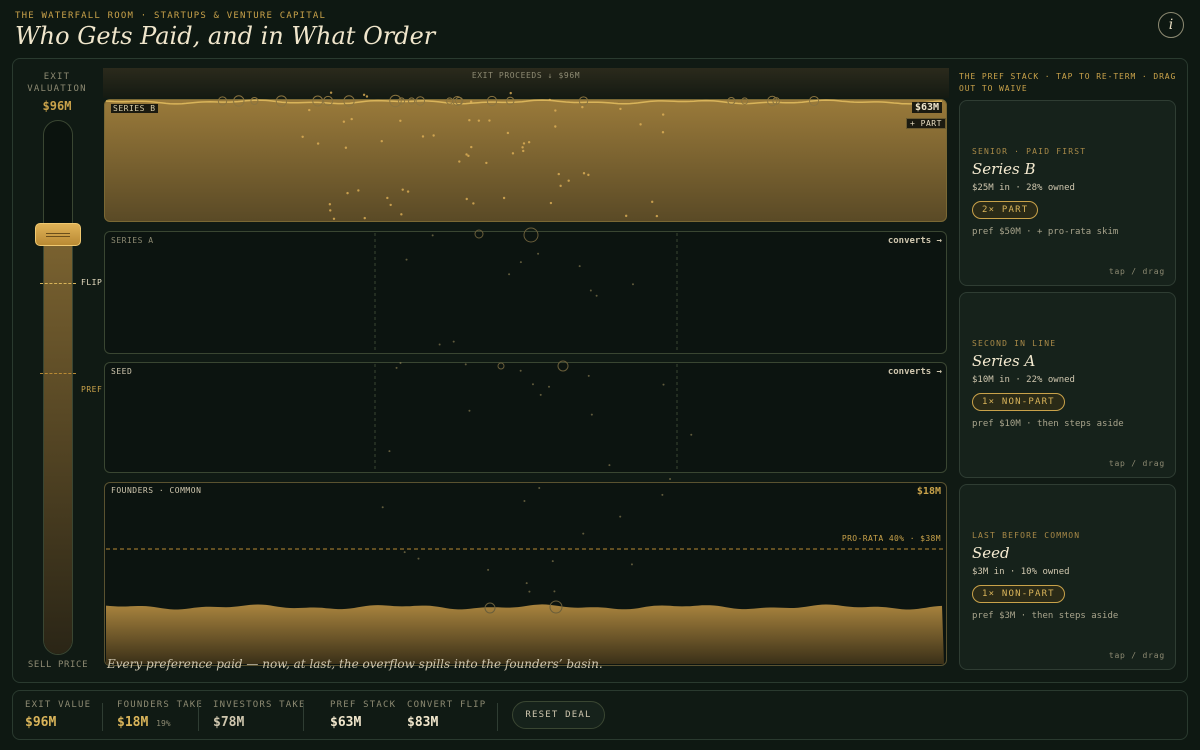 Image resolution: width=1200 pixels, height=750 pixels. Describe the element at coordinates (447, 705) in the screenshot. I see `stat-label: CONVERT FLIP` at that location.